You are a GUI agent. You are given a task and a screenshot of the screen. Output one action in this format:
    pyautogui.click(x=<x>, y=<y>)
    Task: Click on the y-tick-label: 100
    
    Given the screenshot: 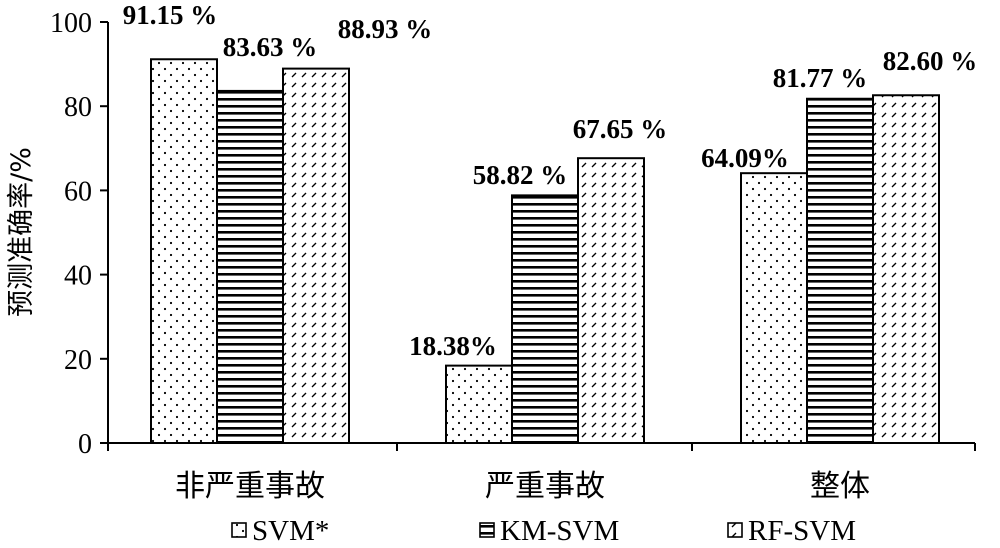 What is the action you would take?
    pyautogui.click(x=71, y=23)
    